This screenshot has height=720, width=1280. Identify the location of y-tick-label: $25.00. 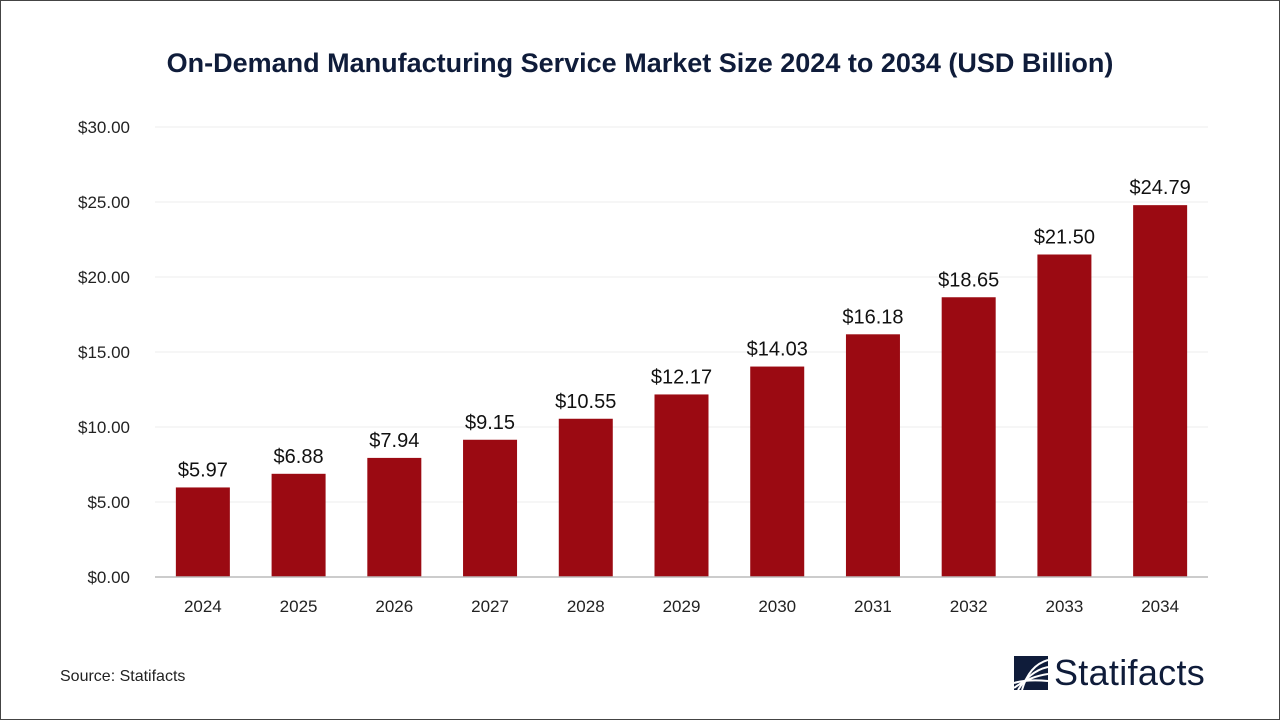
(104, 202).